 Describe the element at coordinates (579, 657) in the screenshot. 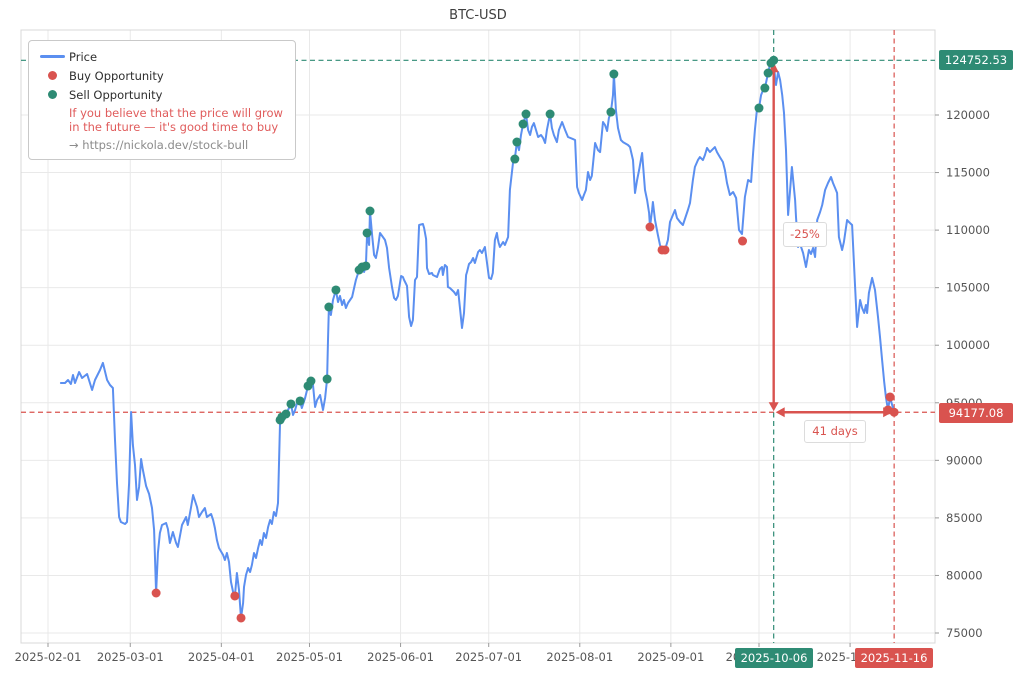

I see `x-tick-label: 2025-08-01` at that location.